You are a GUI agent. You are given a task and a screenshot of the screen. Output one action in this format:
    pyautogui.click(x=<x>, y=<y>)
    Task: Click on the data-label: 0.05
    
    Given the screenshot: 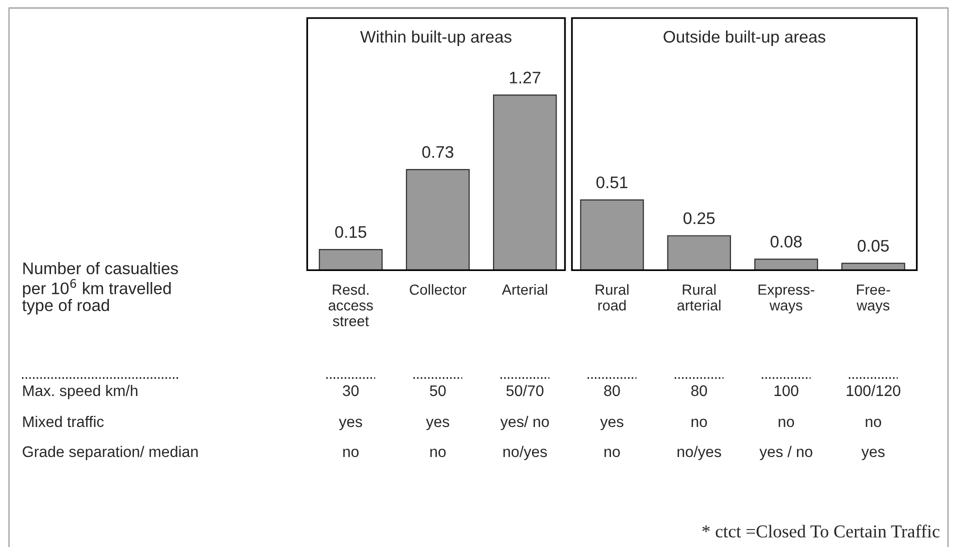 What is the action you would take?
    pyautogui.click(x=873, y=246)
    